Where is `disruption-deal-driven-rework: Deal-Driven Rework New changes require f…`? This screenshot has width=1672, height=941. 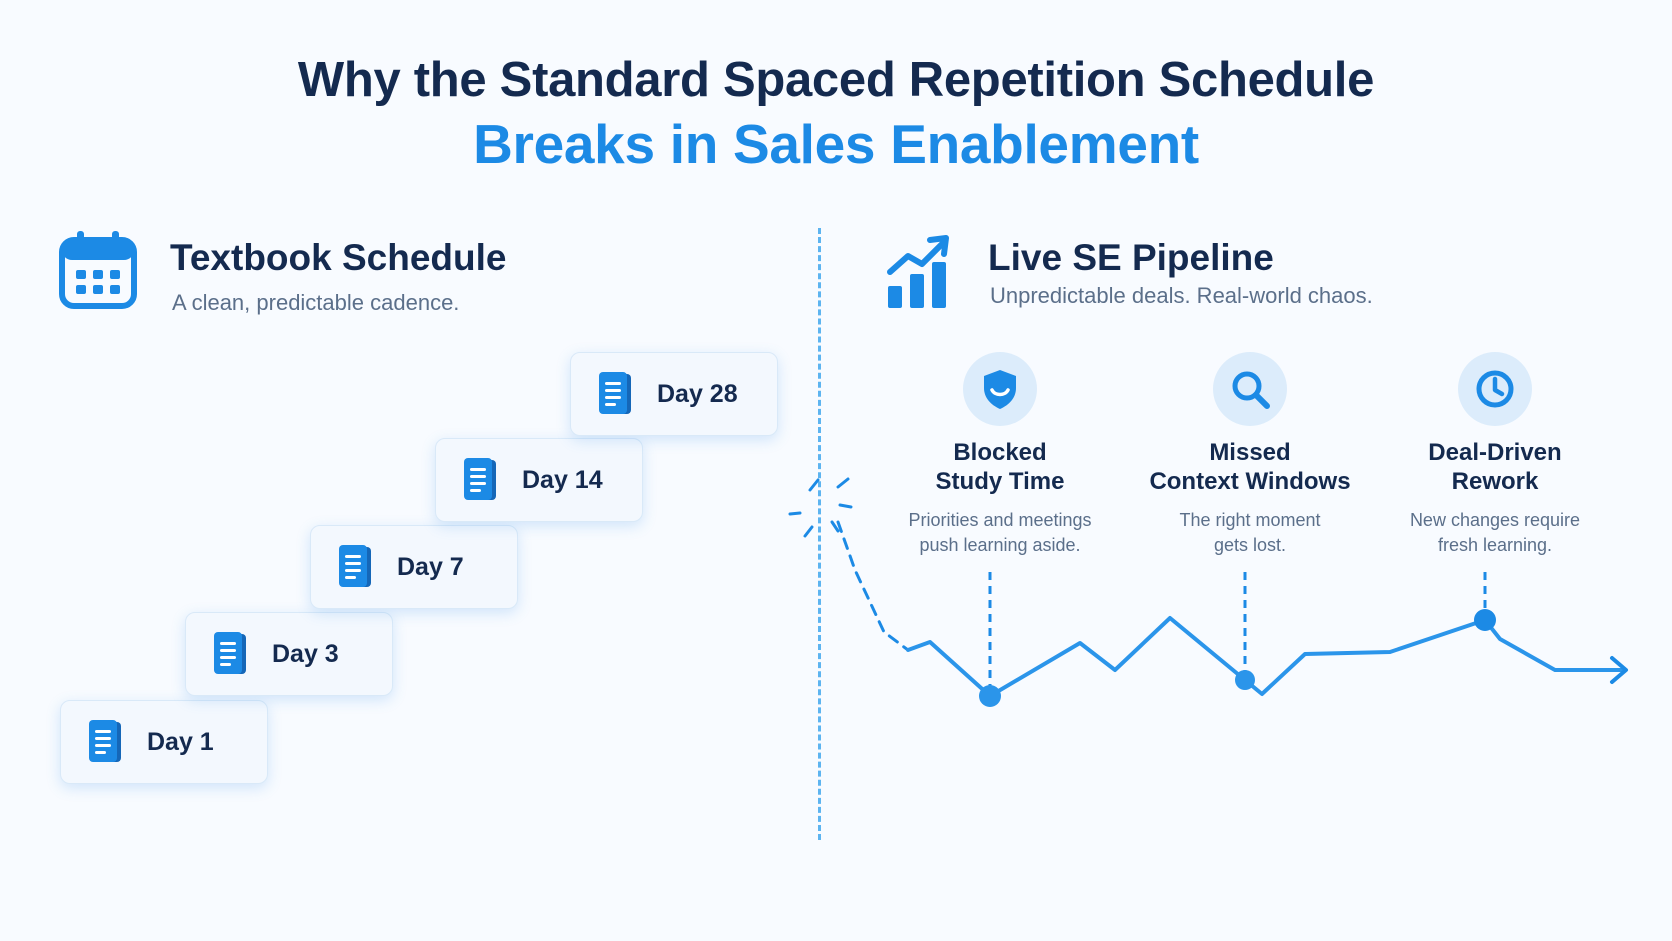 disruption-deal-driven-rework: Deal-Driven Rework New changes require f… is located at coordinates (1495, 455).